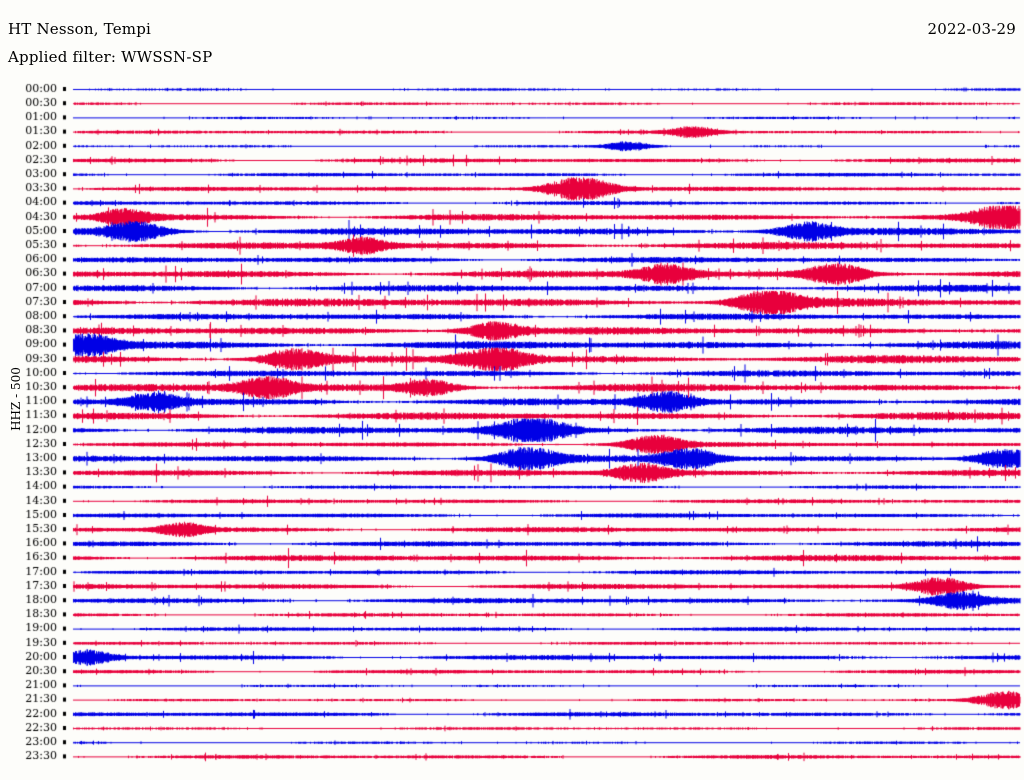 The width and height of the screenshot is (1024, 780). What do you see at coordinates (110, 57) in the screenshot?
I see `applied-filter-label: Applied filter: WWSSN-SP` at bounding box center [110, 57].